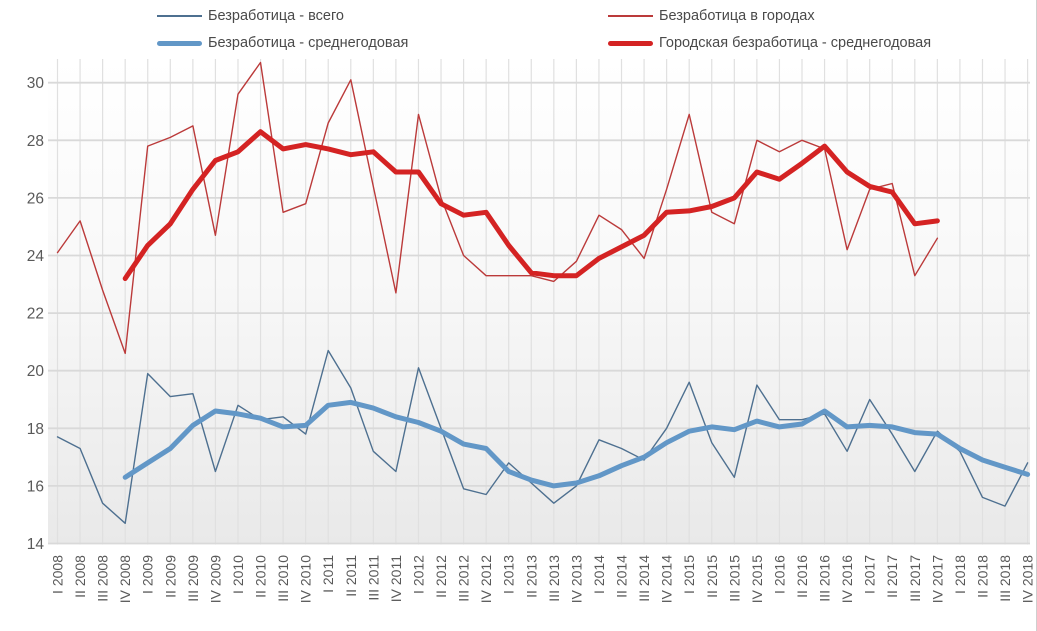  I want to click on svg-text: IV 2011, so click(396, 578).